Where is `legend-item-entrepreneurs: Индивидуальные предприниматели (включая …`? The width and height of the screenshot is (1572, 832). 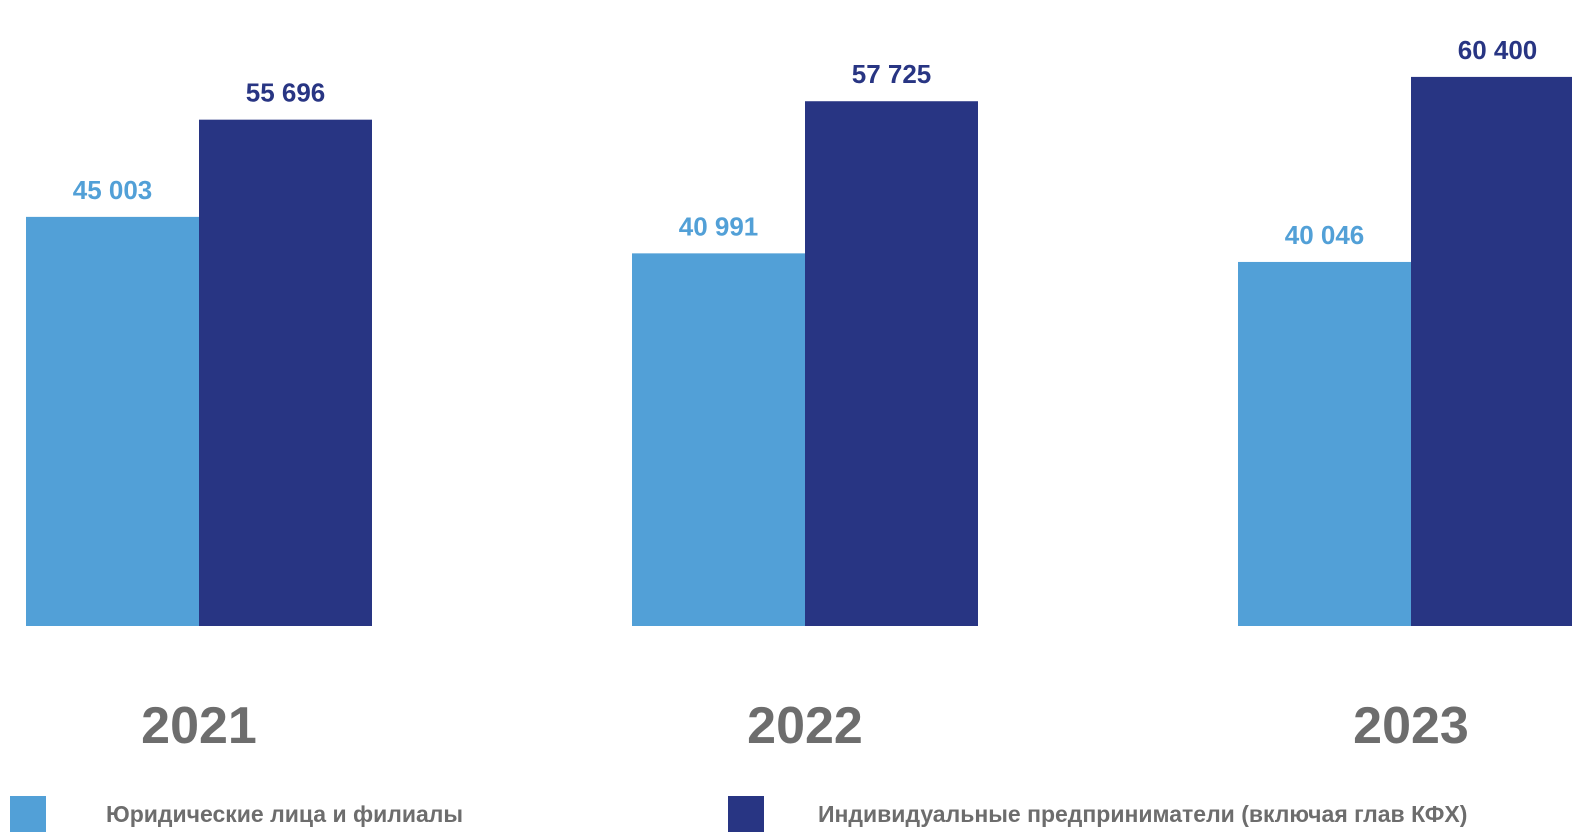
legend-item-entrepreneurs: Индивидуальные предприниматели (включая … is located at coordinates (1097, 814).